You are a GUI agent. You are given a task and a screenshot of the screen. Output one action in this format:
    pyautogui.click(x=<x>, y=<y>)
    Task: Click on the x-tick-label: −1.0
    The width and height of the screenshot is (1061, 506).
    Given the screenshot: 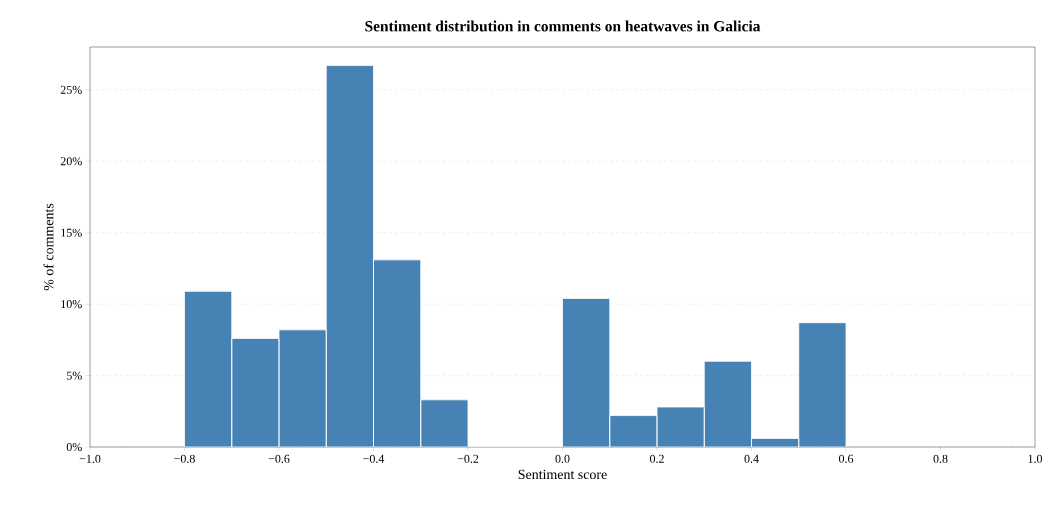 What is the action you would take?
    pyautogui.click(x=90, y=458)
    